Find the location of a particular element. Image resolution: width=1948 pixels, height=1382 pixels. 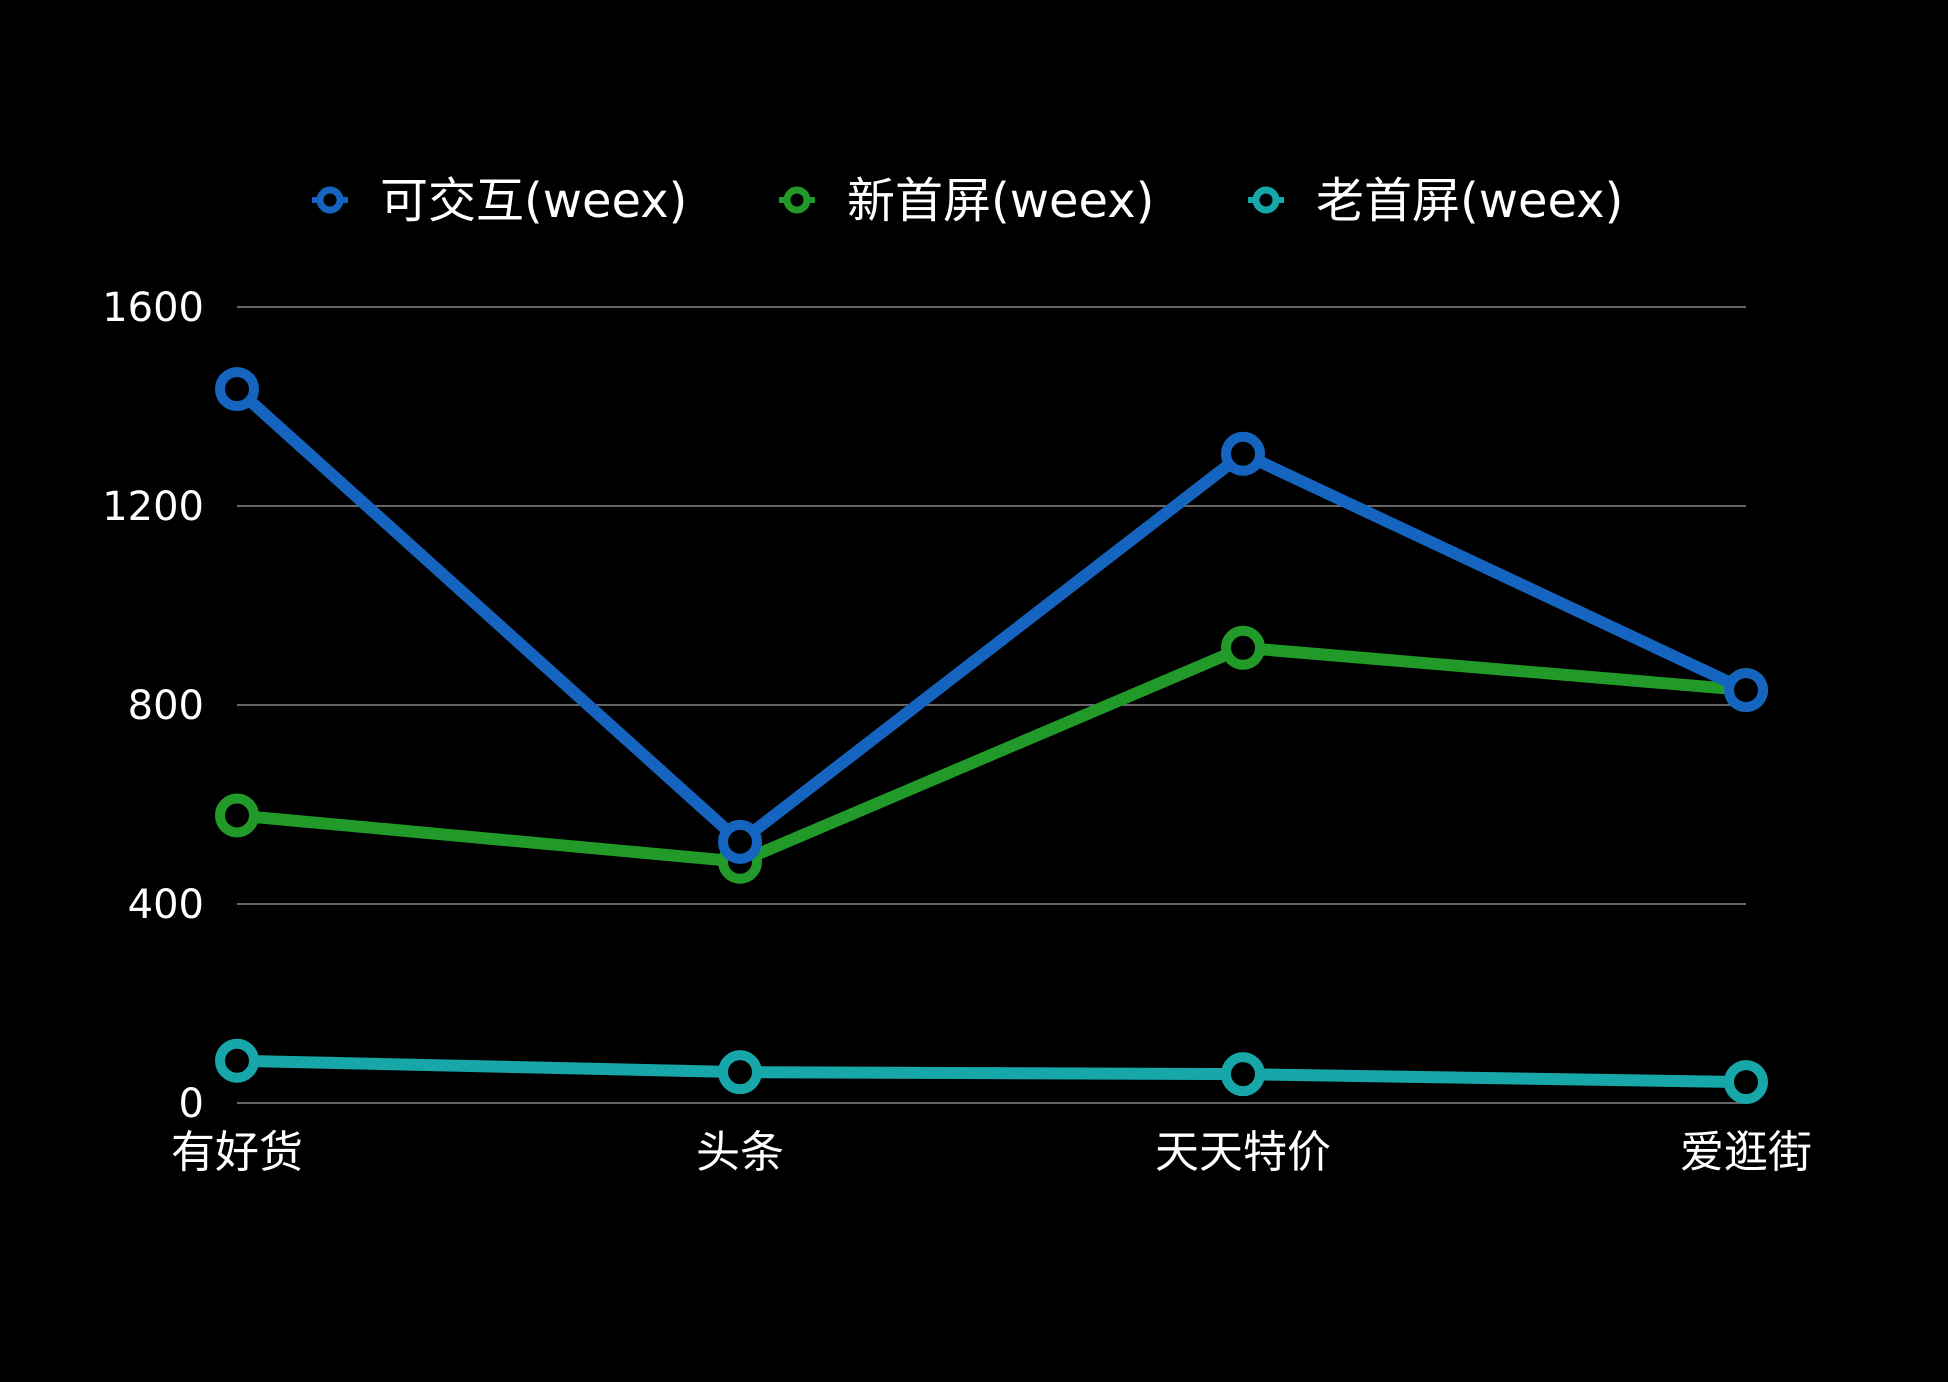

y-axis-ticks: 0 400 800 1200 1600 is located at coordinates (153, 706).